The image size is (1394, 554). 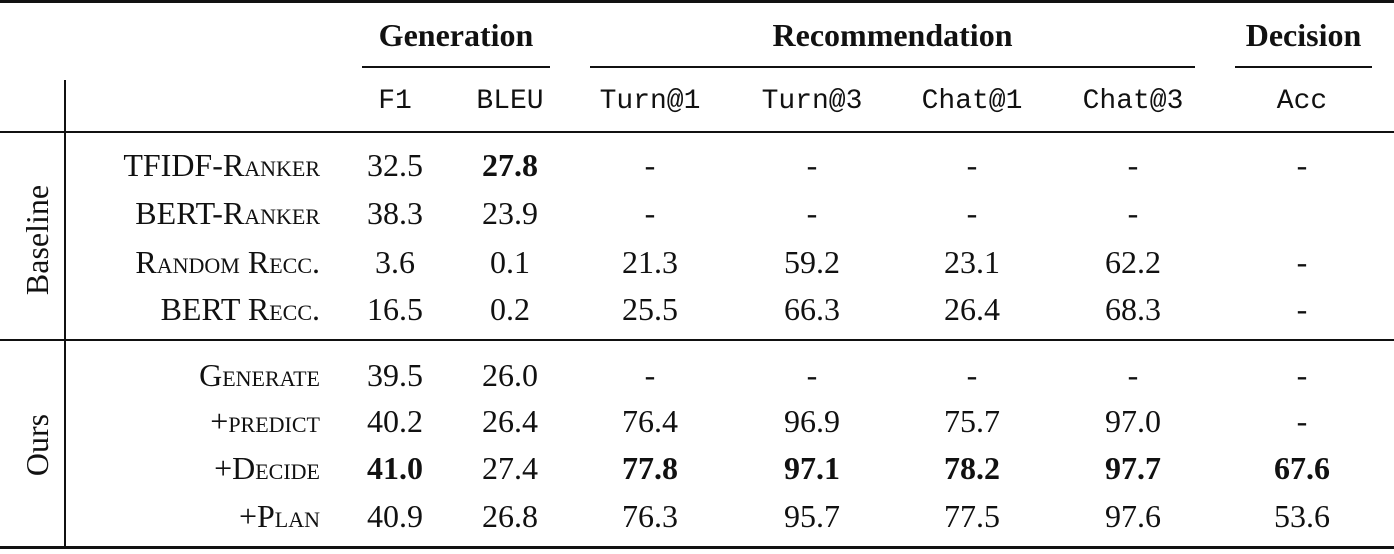 What do you see at coordinates (221, 165) in the screenshot?
I see `row-label: TFIDF-Ranker` at bounding box center [221, 165].